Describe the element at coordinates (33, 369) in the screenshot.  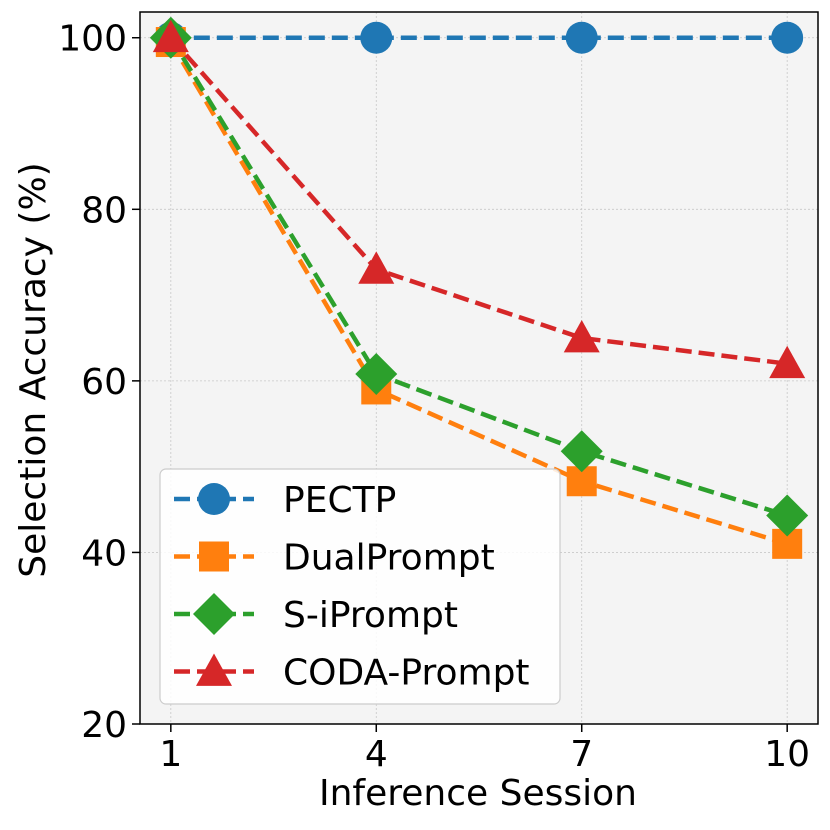
I see `y-axis-label: Selection Accuracy (%)` at that location.